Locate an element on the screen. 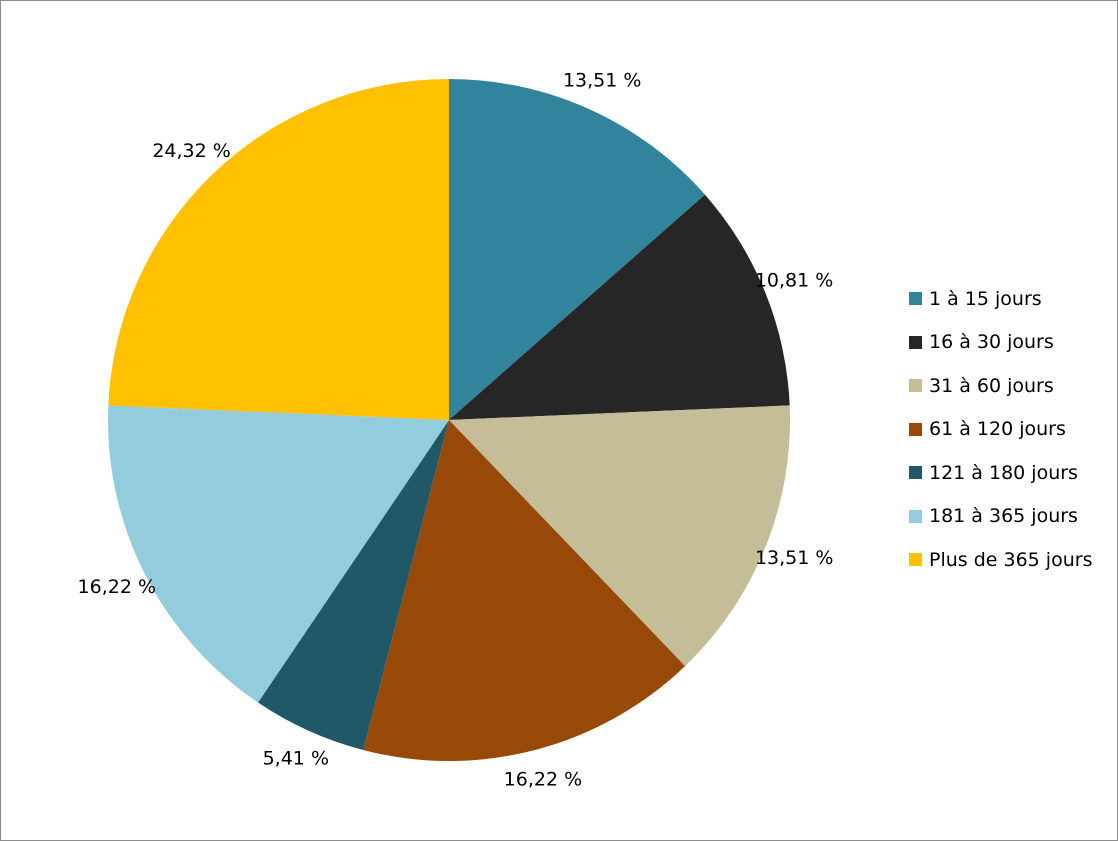 This screenshot has height=841, width=1118. legend-item-61-120-jours: 61 à 120 jours is located at coordinates (1000, 430).